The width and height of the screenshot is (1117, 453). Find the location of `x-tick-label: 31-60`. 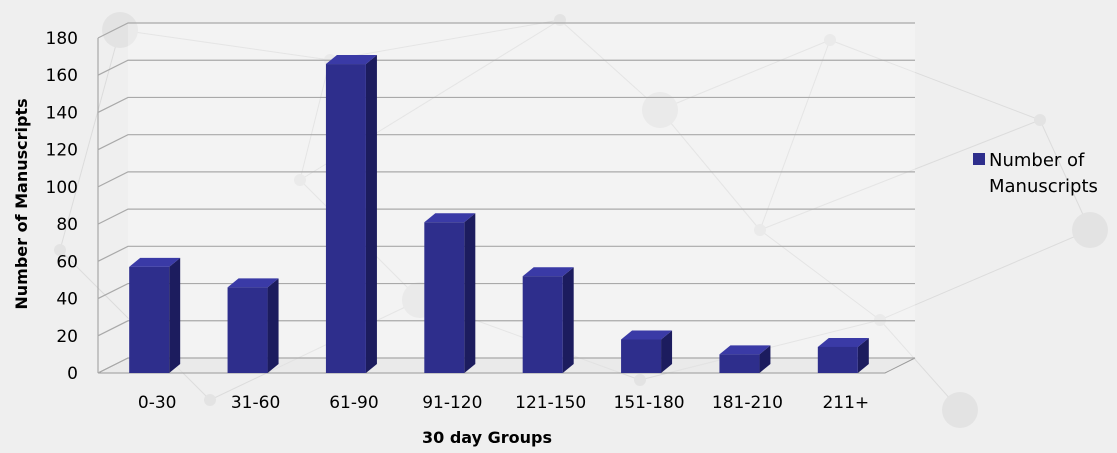

x-tick-label: 31-60 is located at coordinates (255, 403).